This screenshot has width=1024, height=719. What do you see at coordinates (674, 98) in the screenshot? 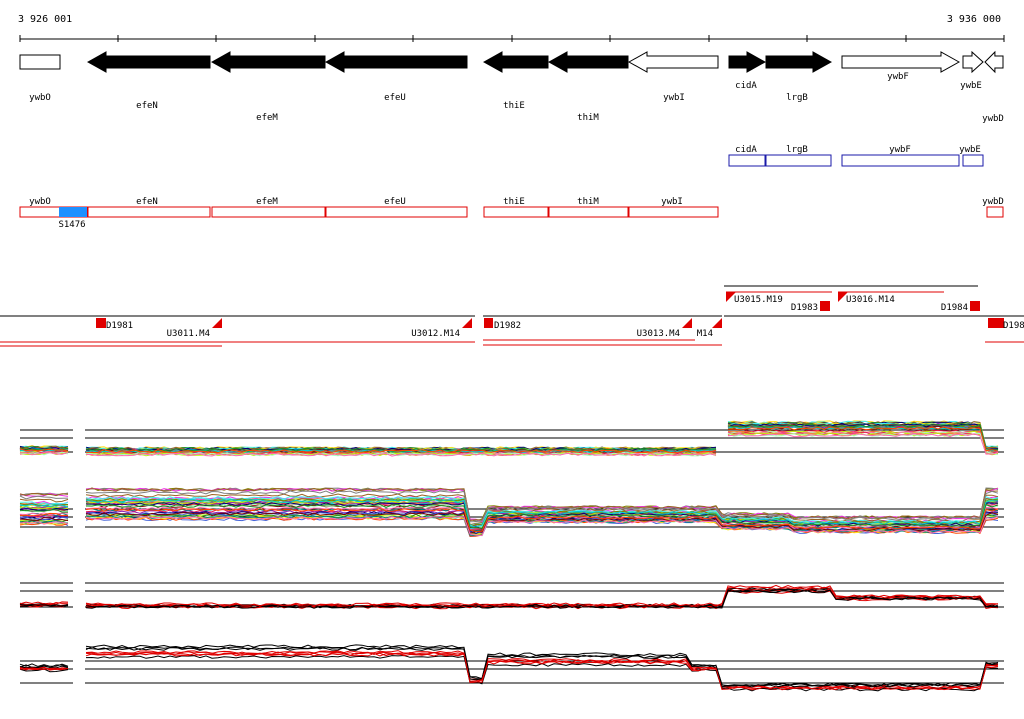
I see `gene-label: ywbI` at bounding box center [674, 98].